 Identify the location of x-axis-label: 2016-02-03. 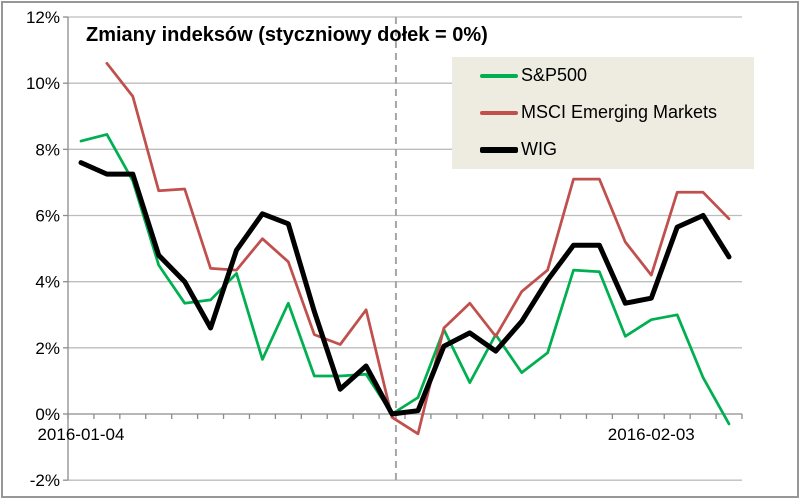
(651, 434).